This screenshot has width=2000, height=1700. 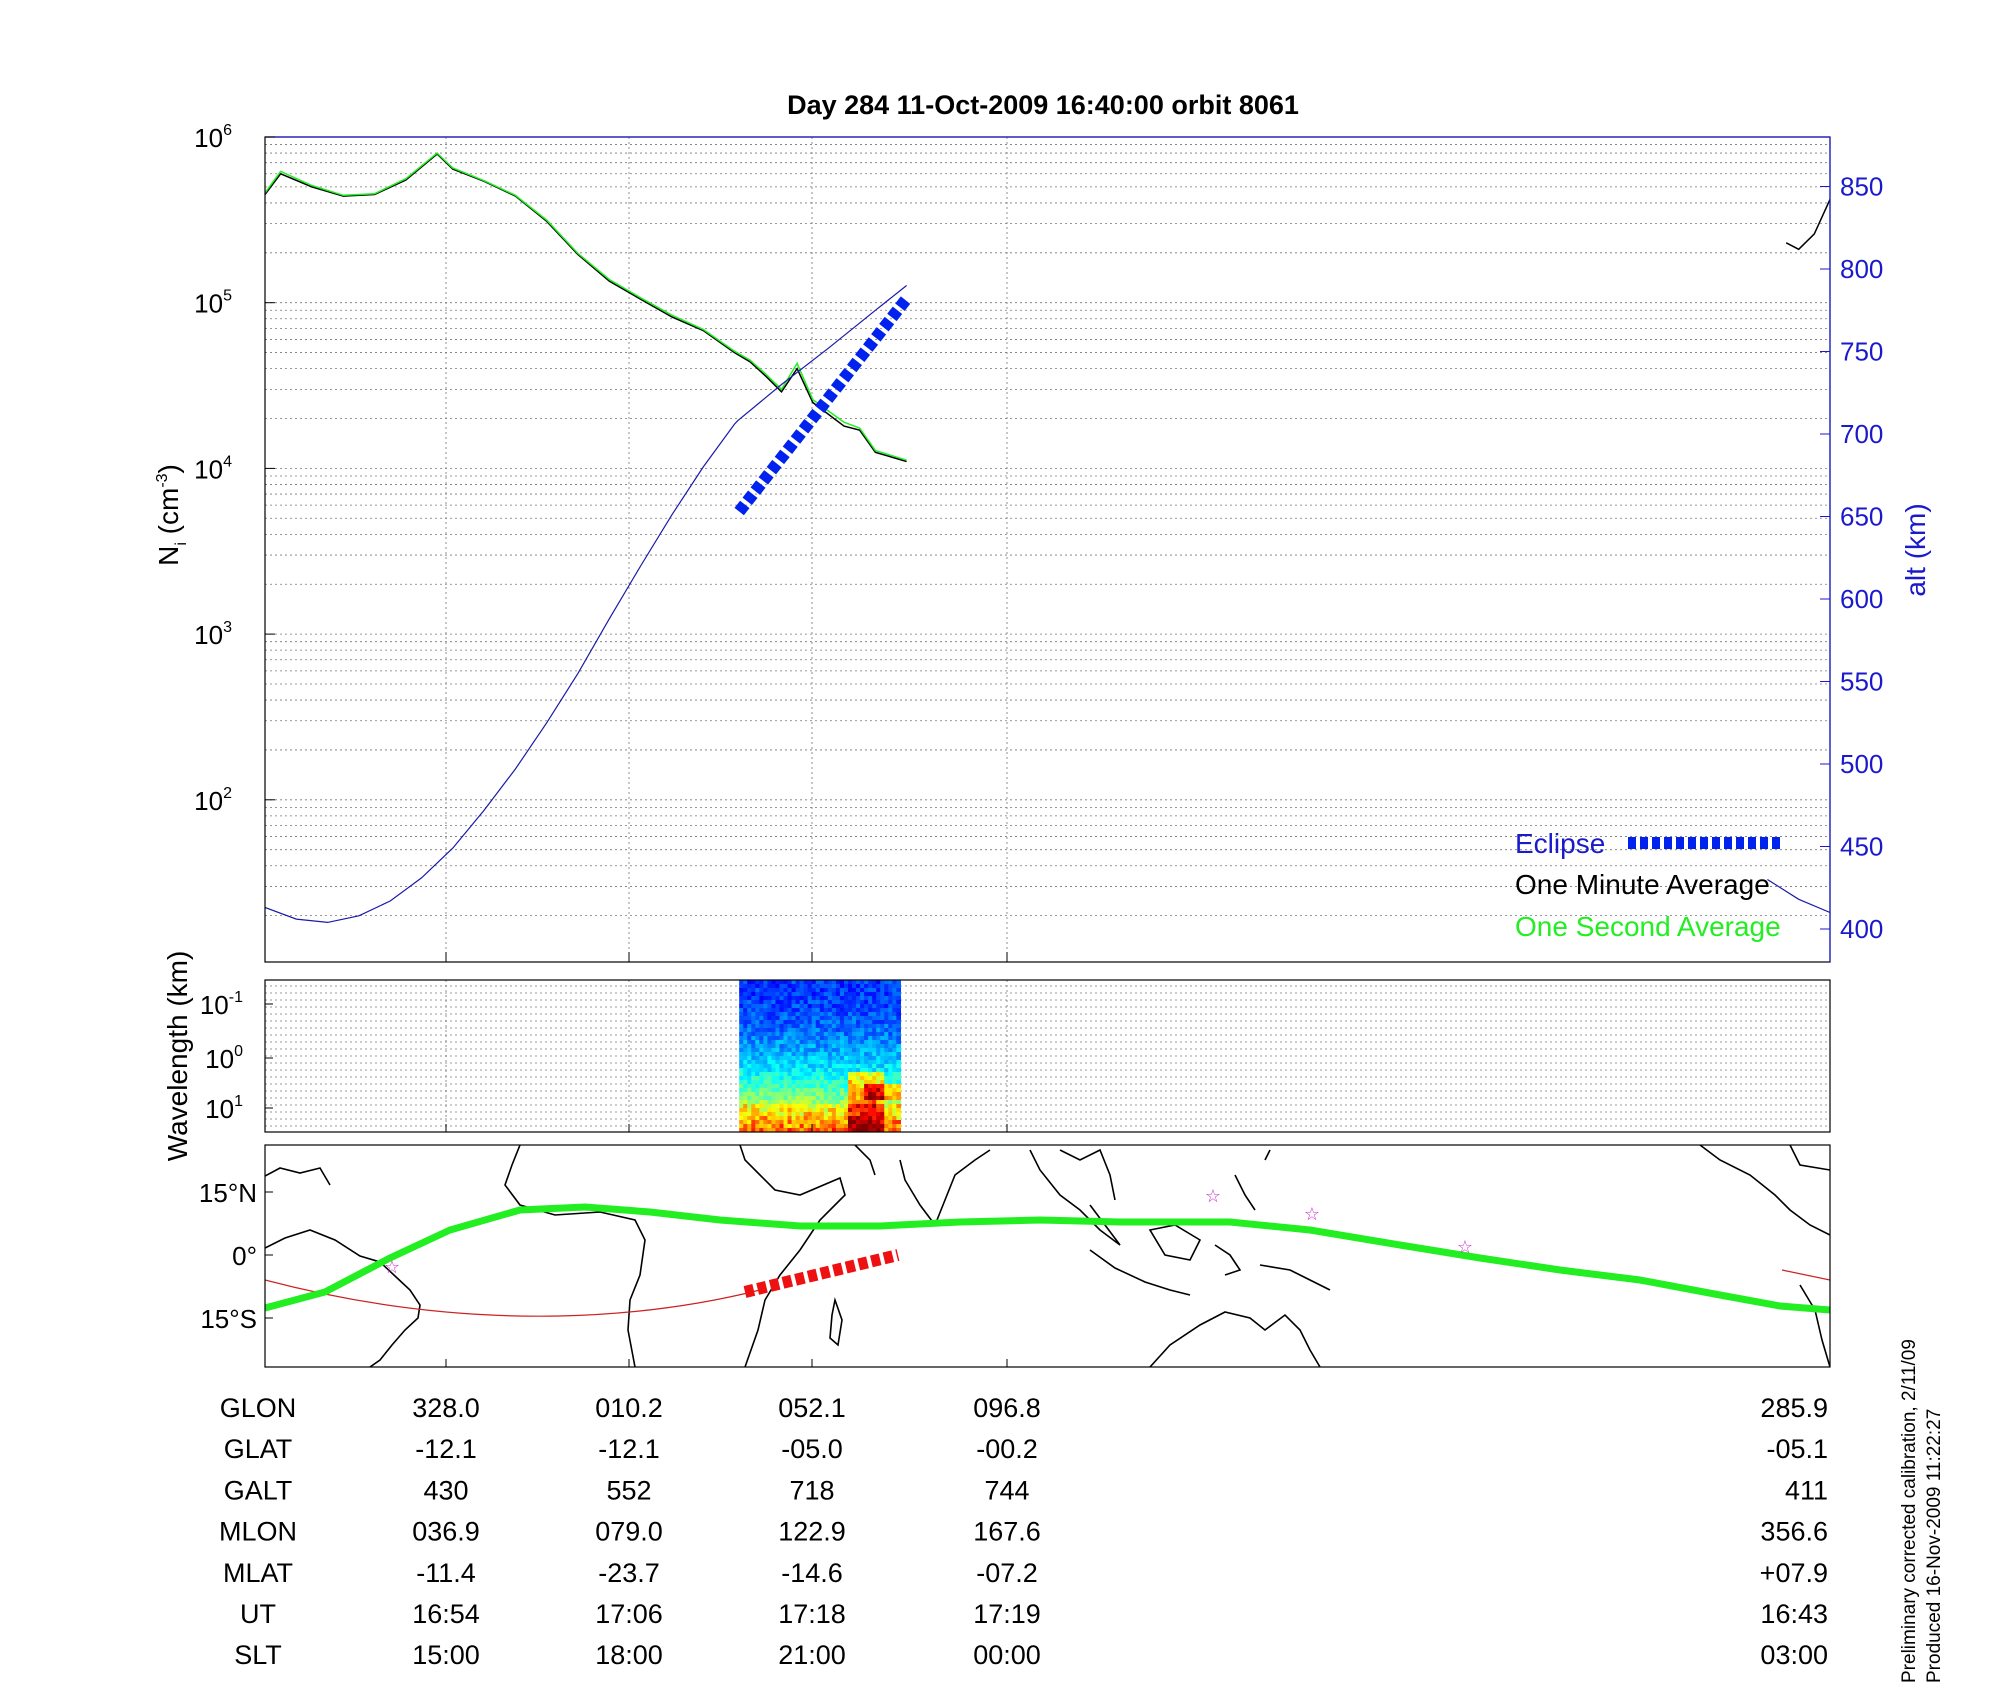 I want to click on eclipse-series, so click(x=823, y=405).